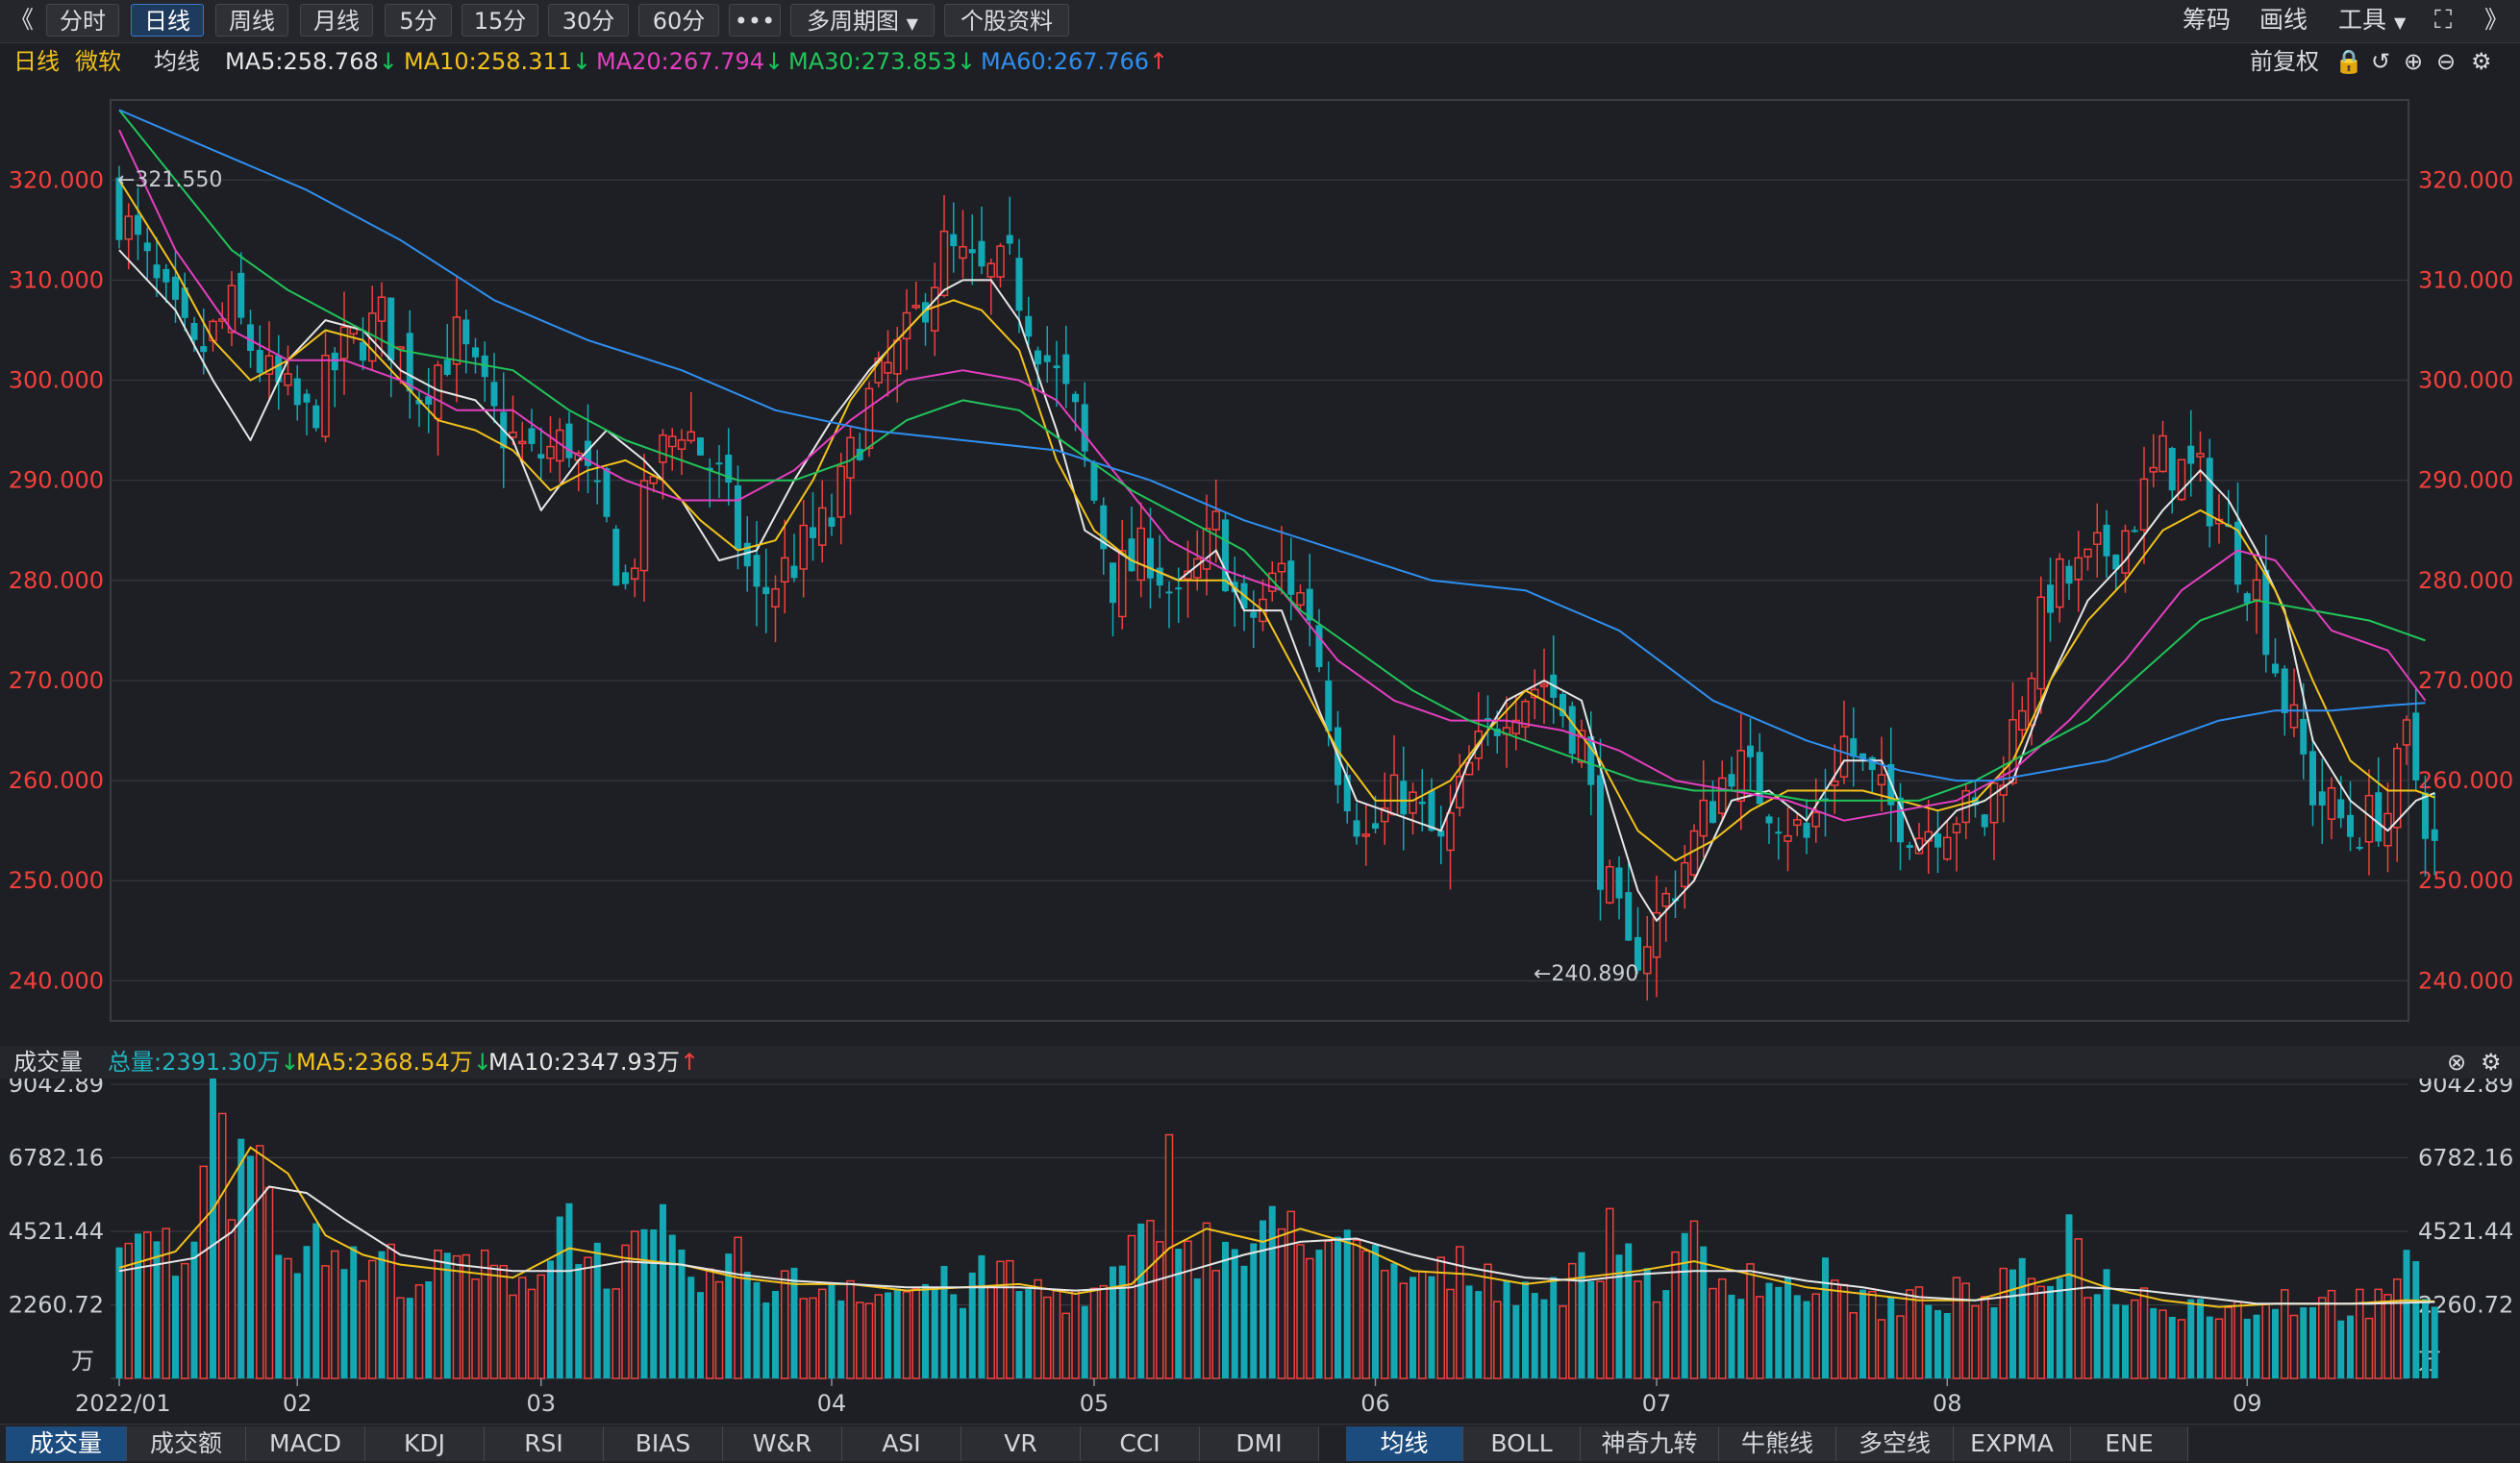 This screenshot has width=2520, height=1463. I want to click on indicator-tab-7: ASI, so click(901, 1443).